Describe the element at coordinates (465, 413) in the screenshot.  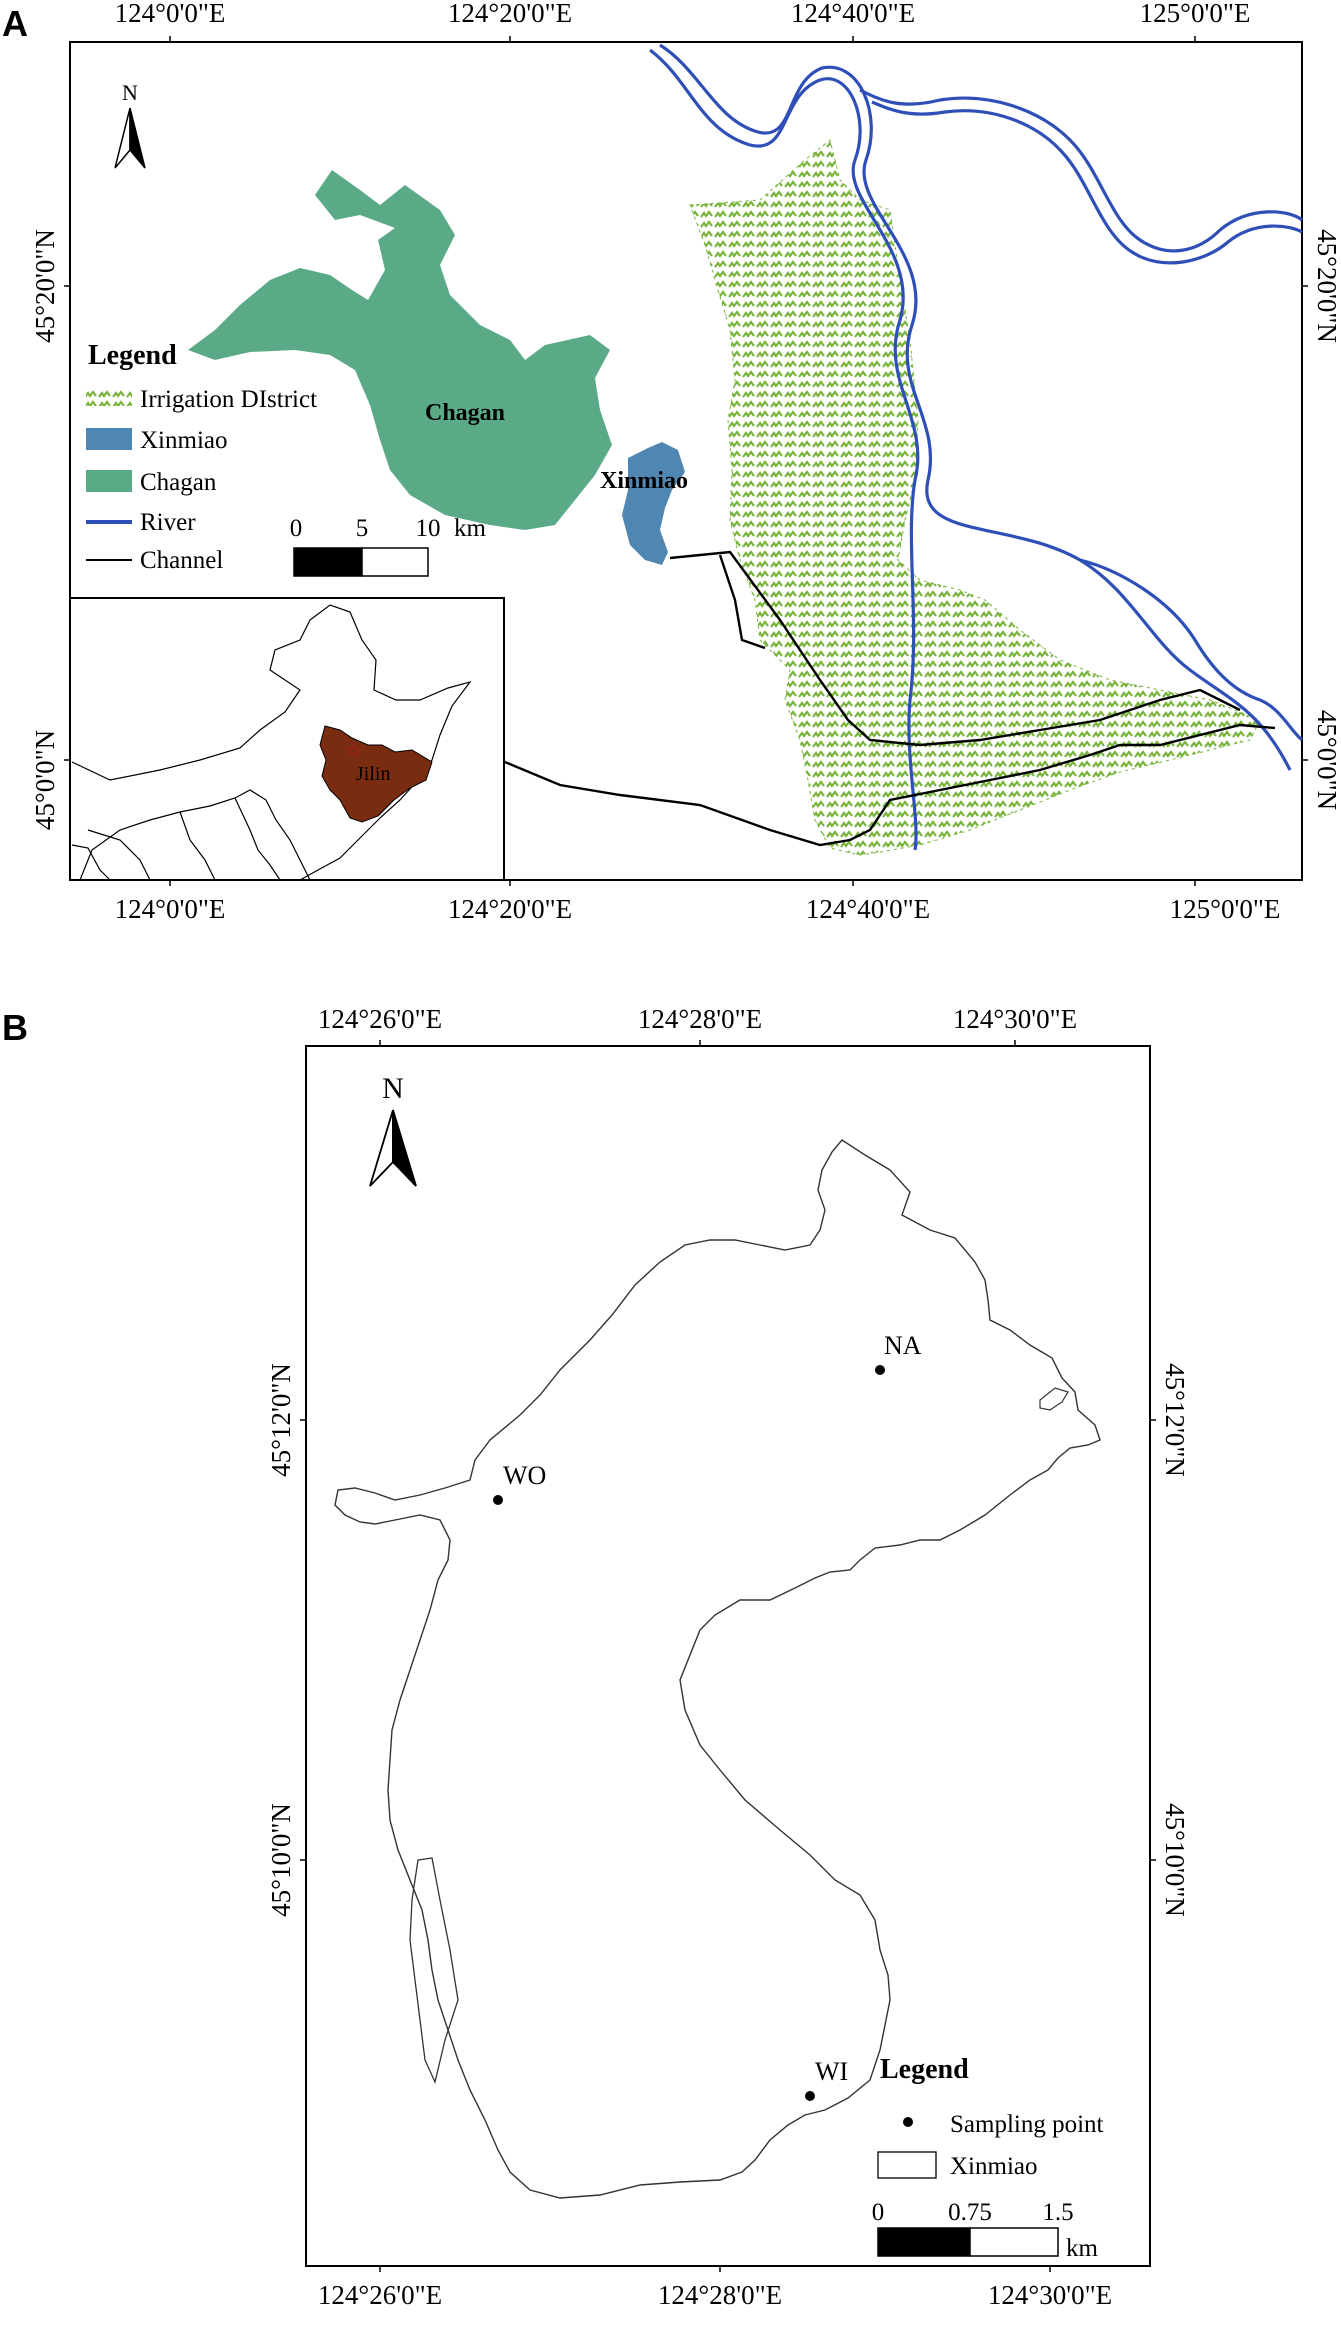
I see `chagan-label: Chagan` at that location.